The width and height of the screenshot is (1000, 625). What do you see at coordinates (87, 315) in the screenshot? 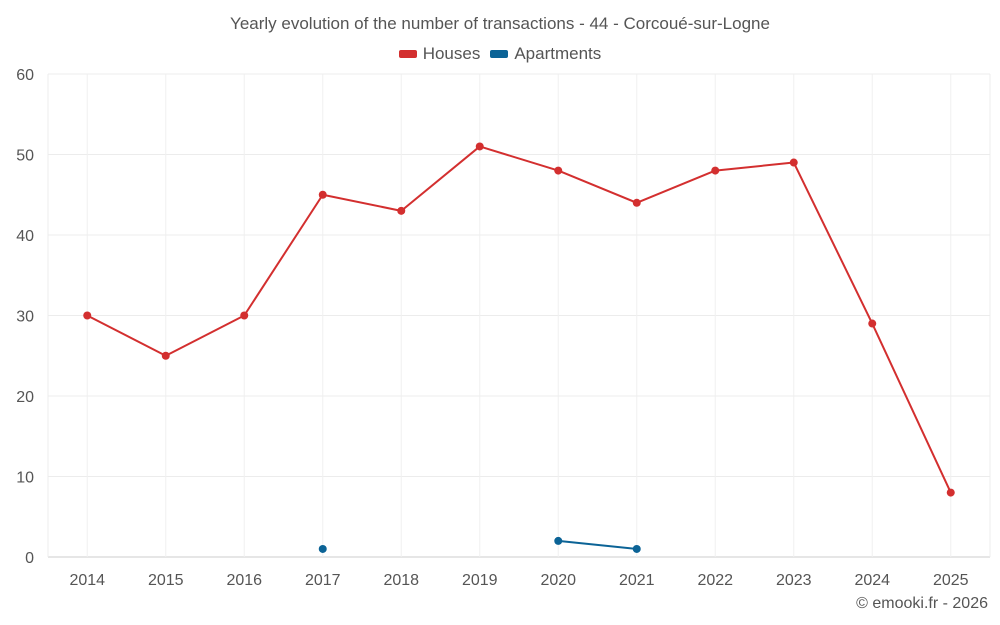
I see `data-point-houses-2014` at bounding box center [87, 315].